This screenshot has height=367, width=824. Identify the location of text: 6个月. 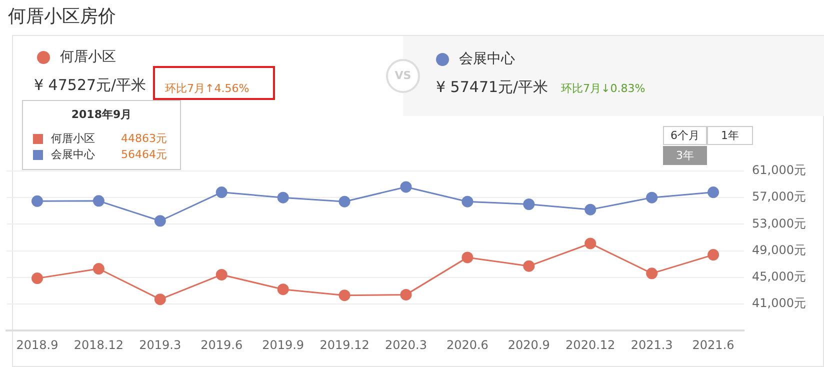
(685, 135).